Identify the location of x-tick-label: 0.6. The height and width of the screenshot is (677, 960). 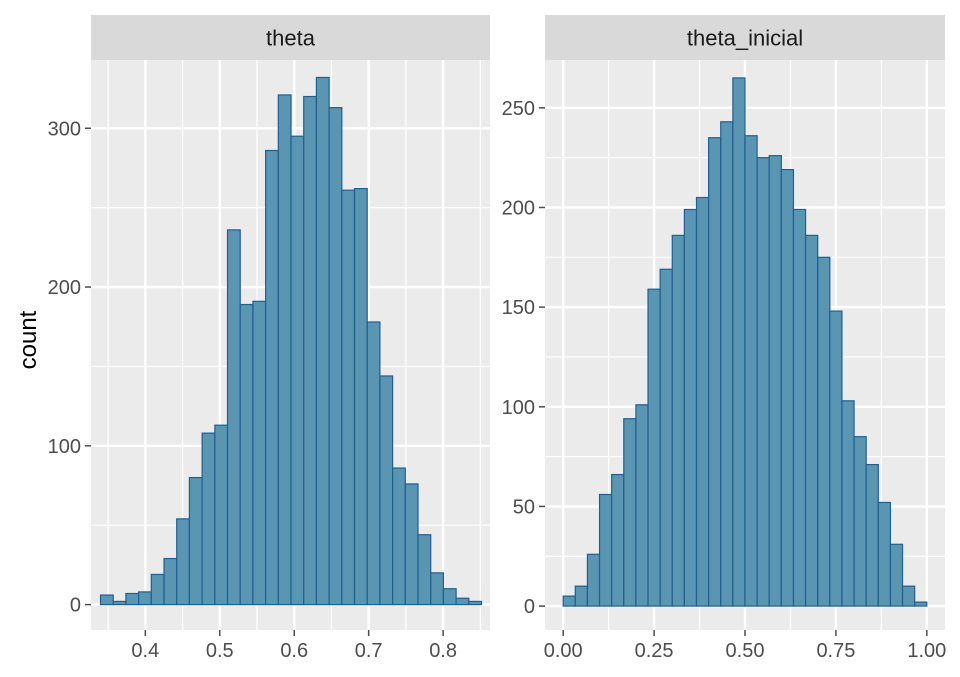
(294, 651).